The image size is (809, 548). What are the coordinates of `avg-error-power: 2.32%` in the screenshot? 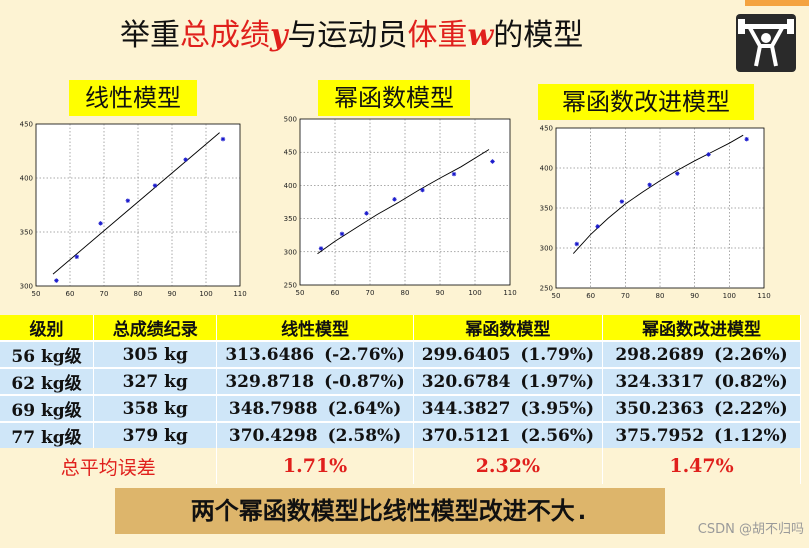 It's located at (509, 466).